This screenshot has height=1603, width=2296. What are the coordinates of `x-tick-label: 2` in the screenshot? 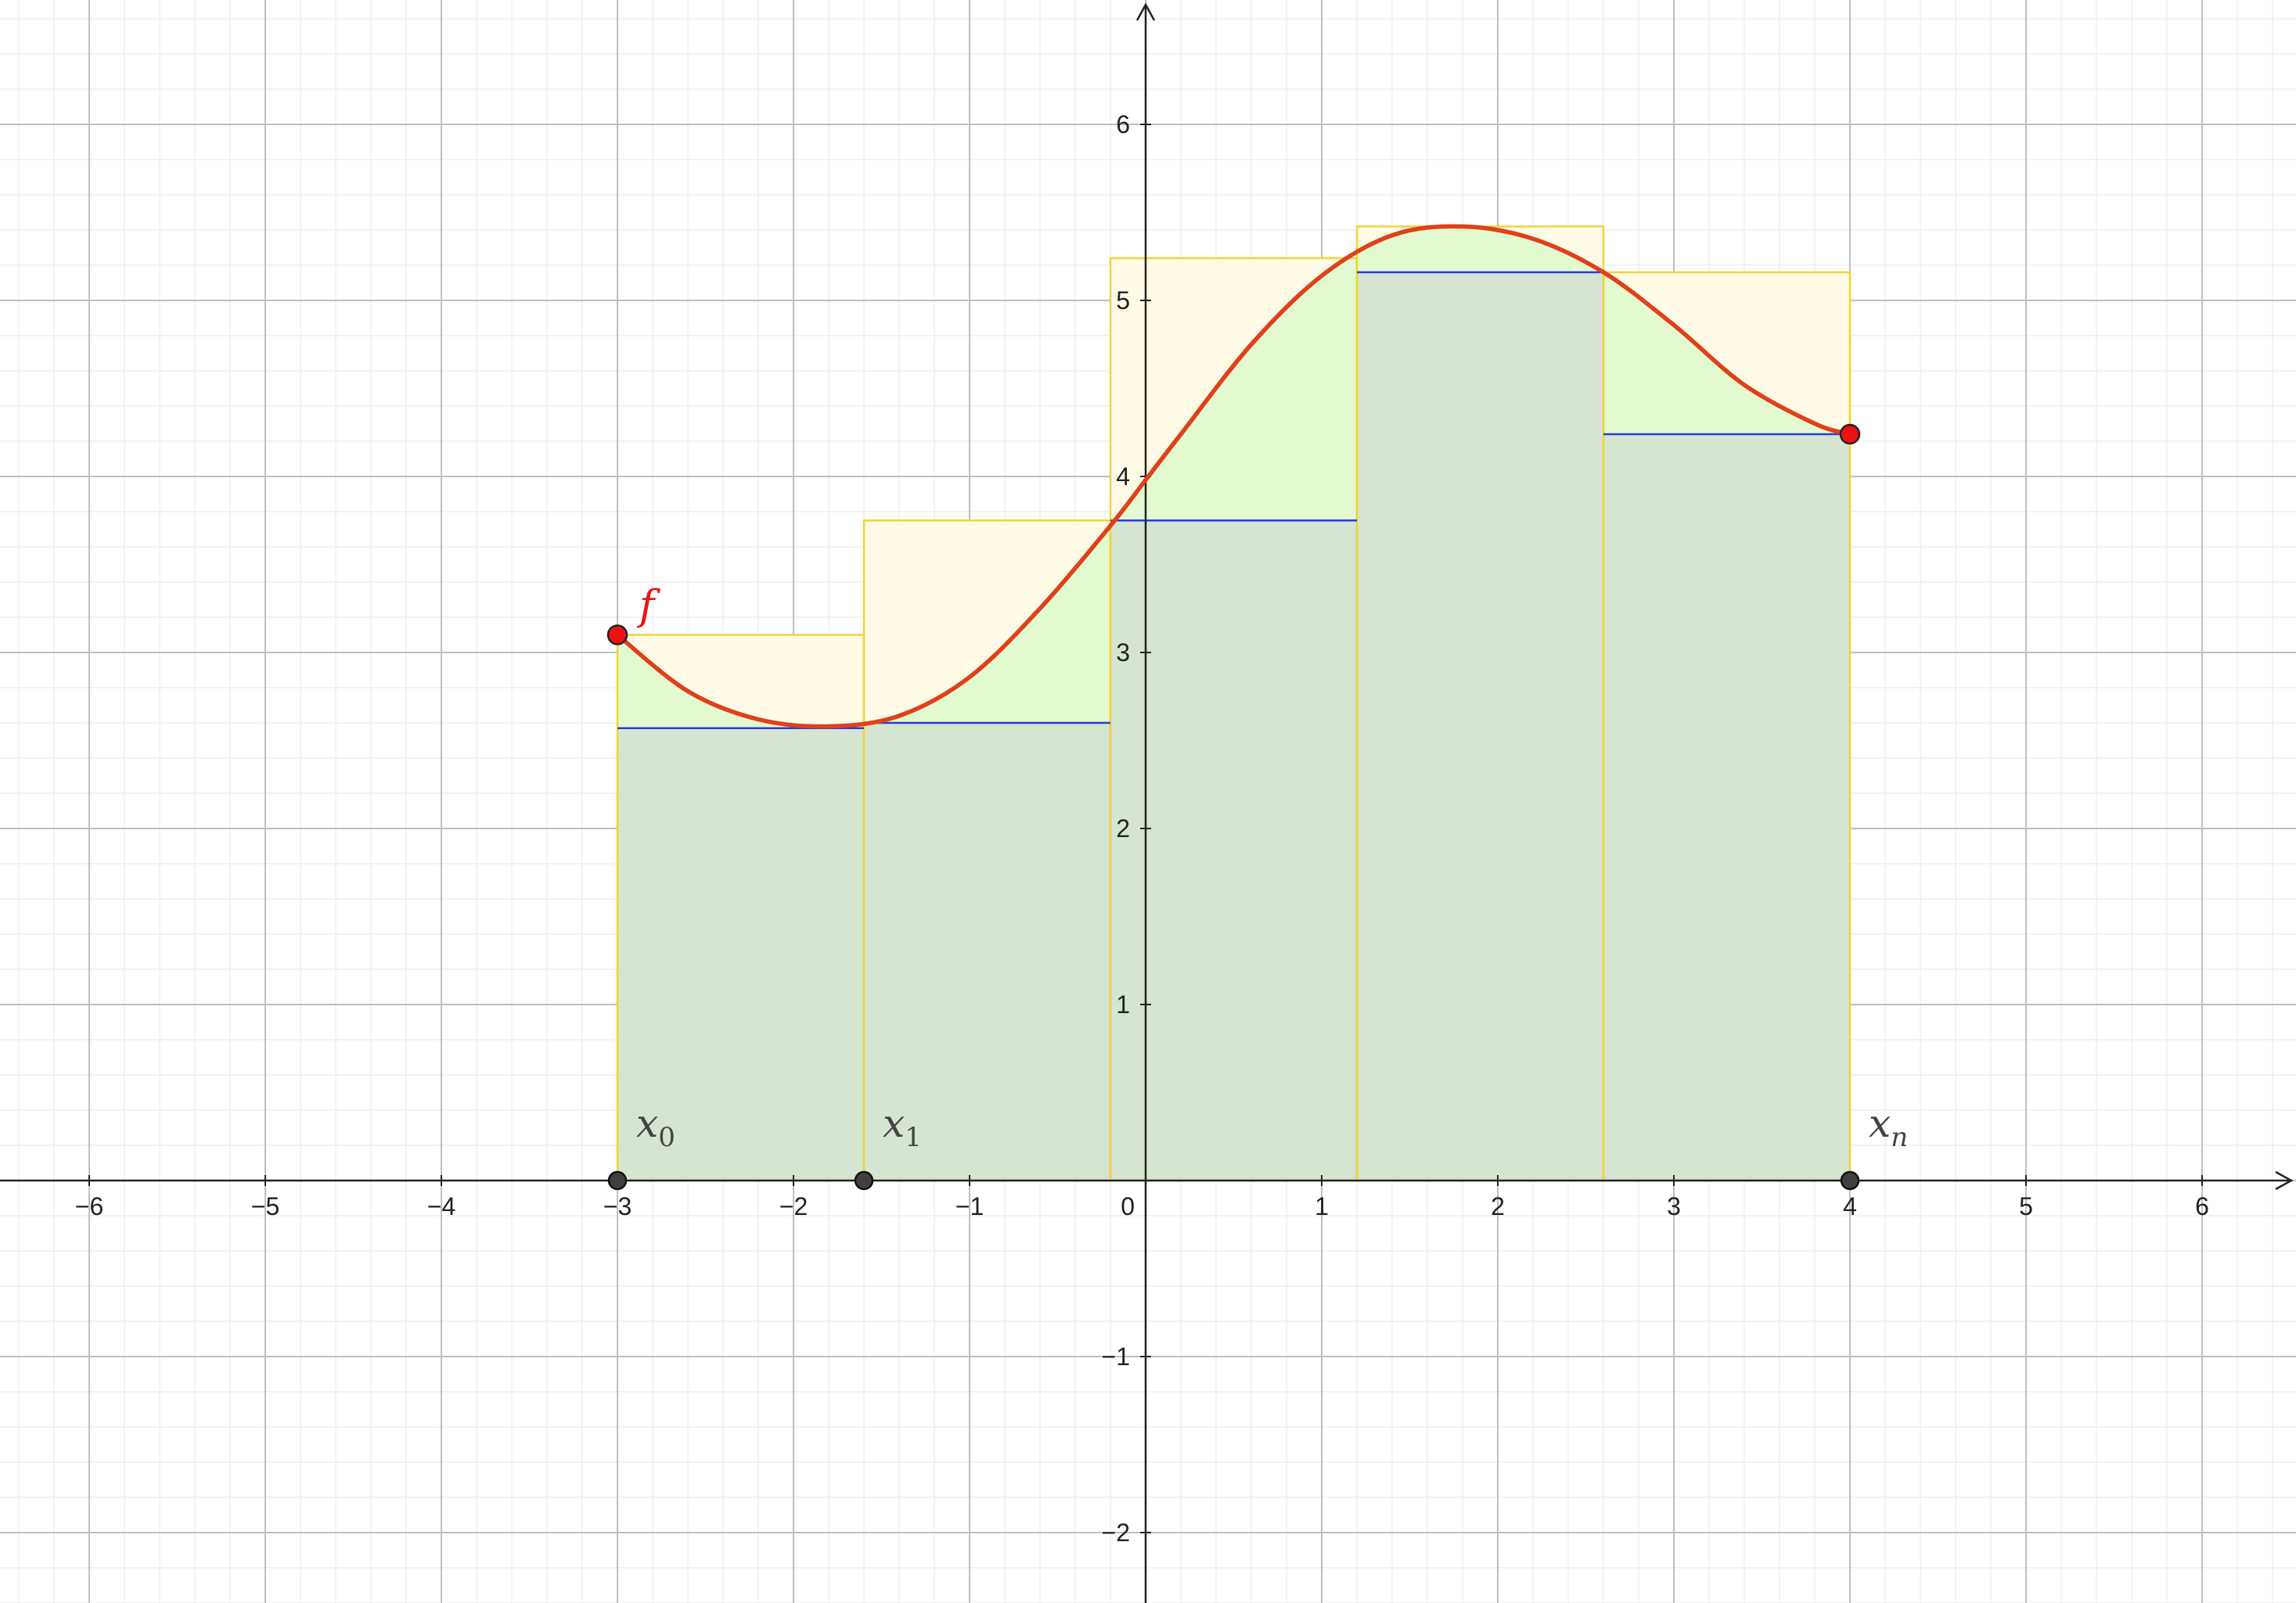 It's located at (1498, 1206).